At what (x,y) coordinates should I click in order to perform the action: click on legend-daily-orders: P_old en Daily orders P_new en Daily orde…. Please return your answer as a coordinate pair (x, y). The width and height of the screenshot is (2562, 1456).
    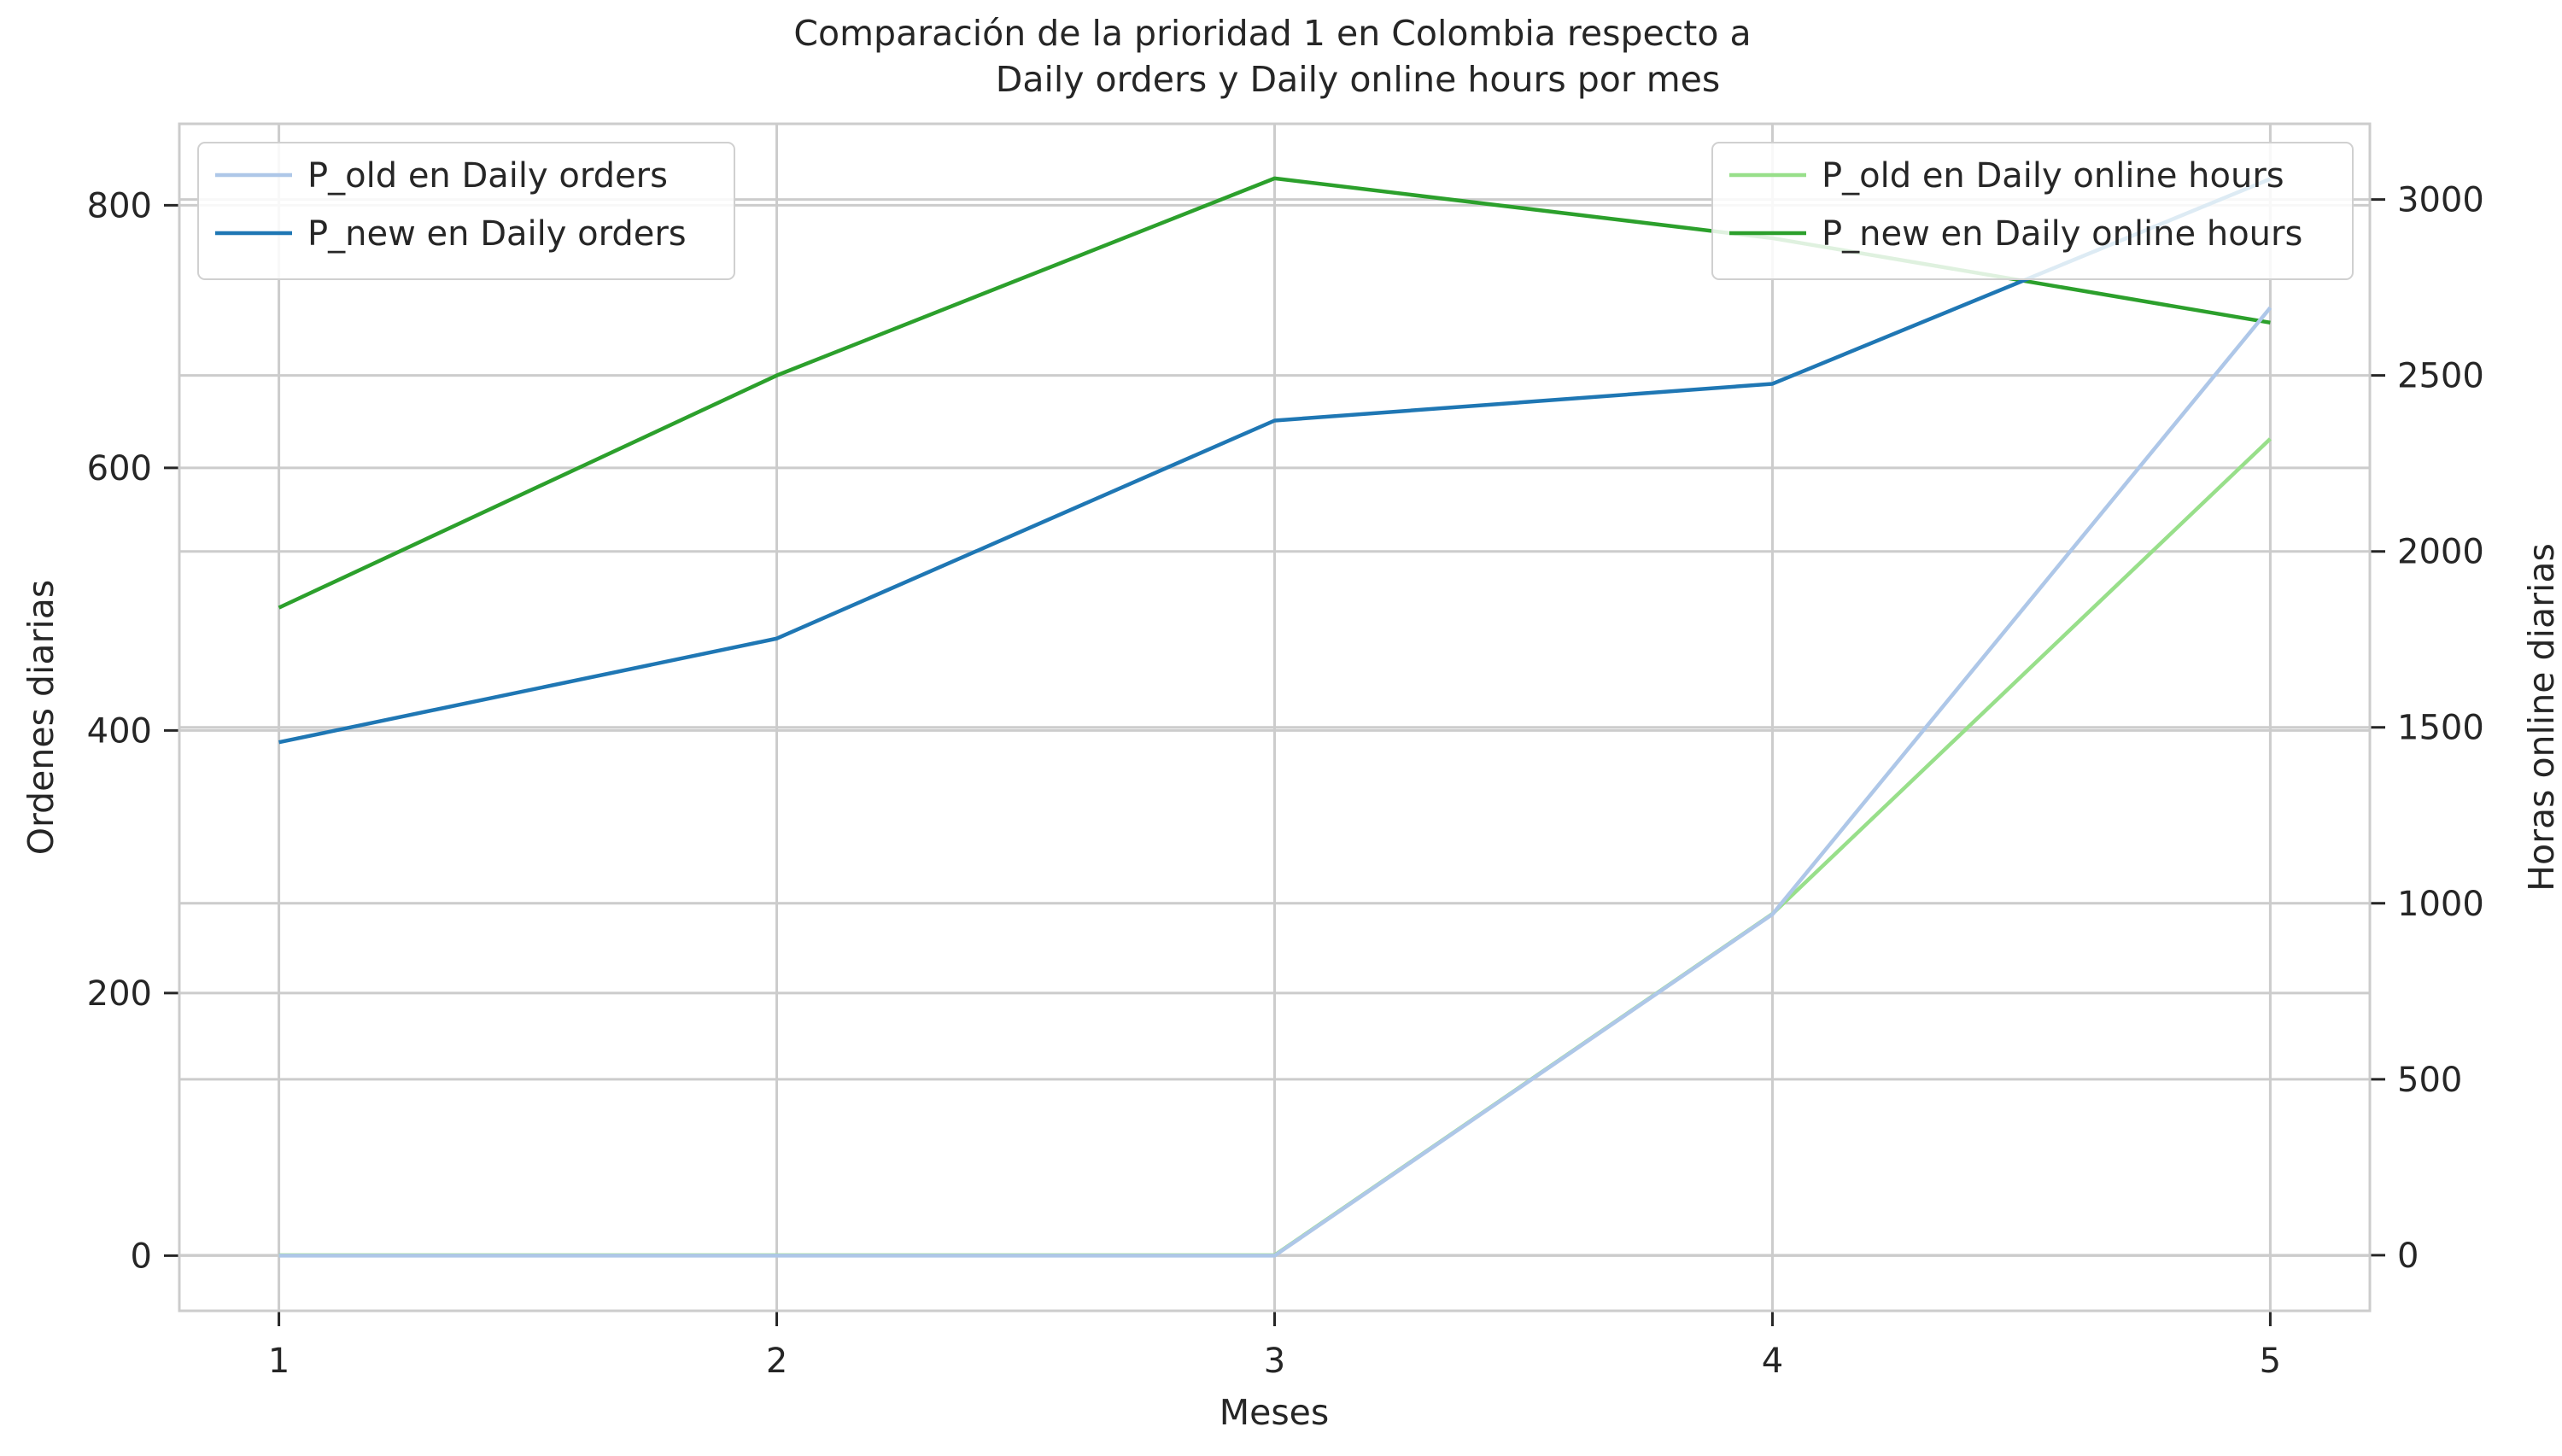
    Looking at the image, I should click on (466, 211).